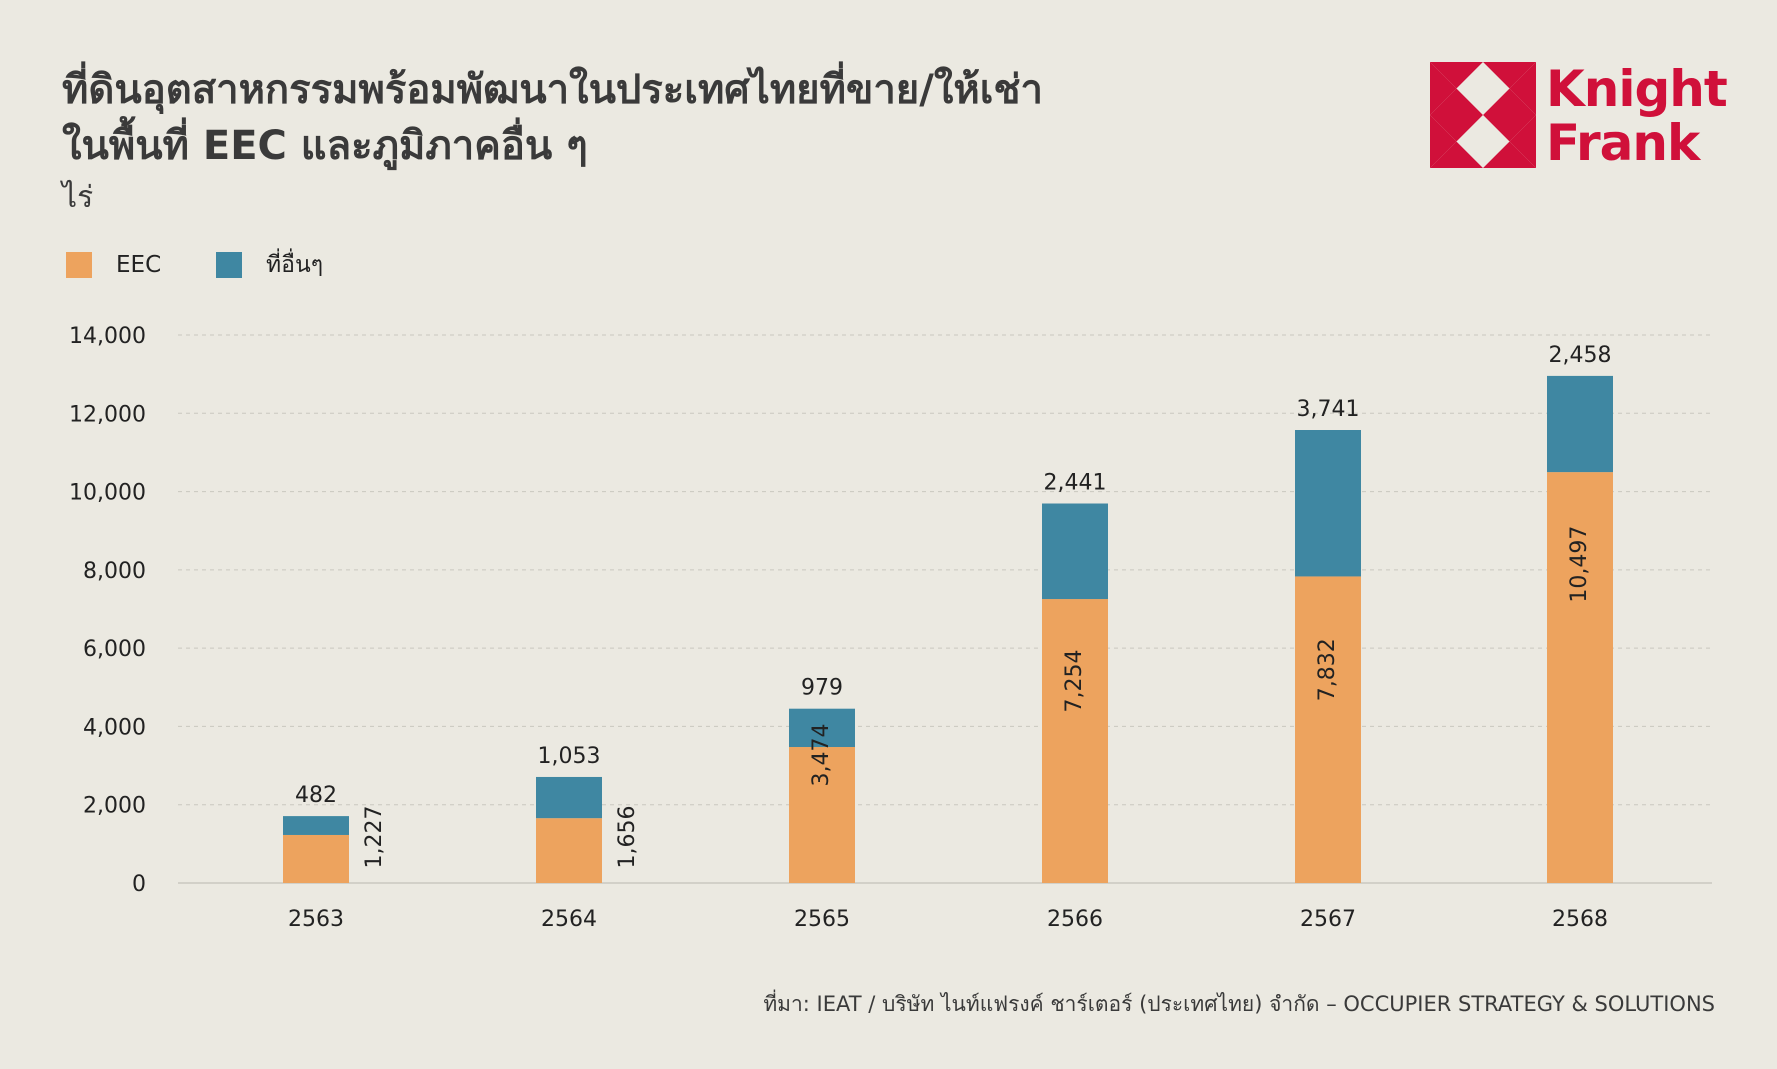 The image size is (1777, 1069). I want to click on logo-word-knight: Knight, so click(1637, 89).